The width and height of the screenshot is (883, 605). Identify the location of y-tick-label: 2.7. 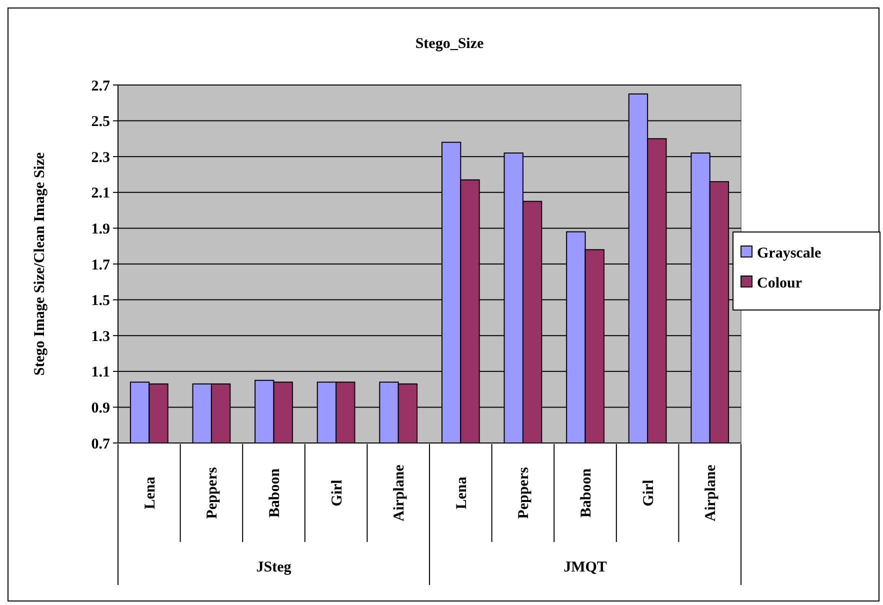
(100, 86).